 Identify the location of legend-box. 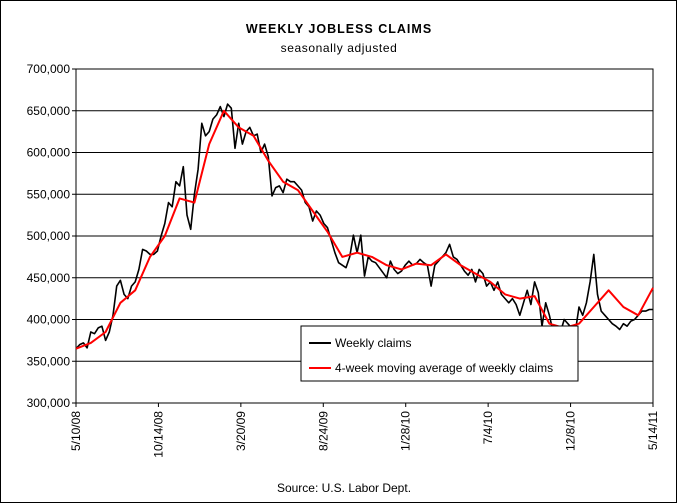
(439, 353).